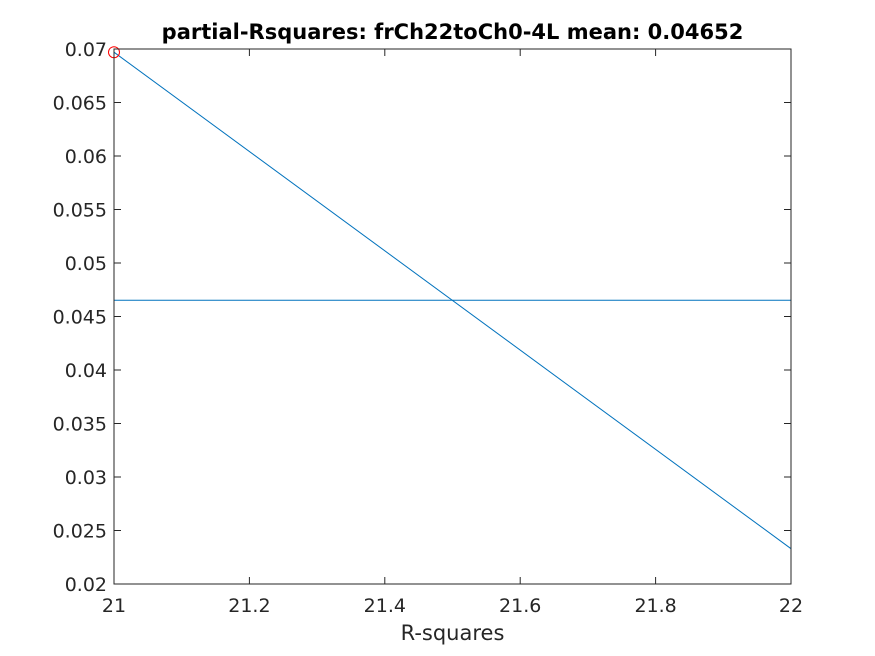 The width and height of the screenshot is (875, 656). What do you see at coordinates (86, 478) in the screenshot?
I see `y-tick-label: 0.03` at bounding box center [86, 478].